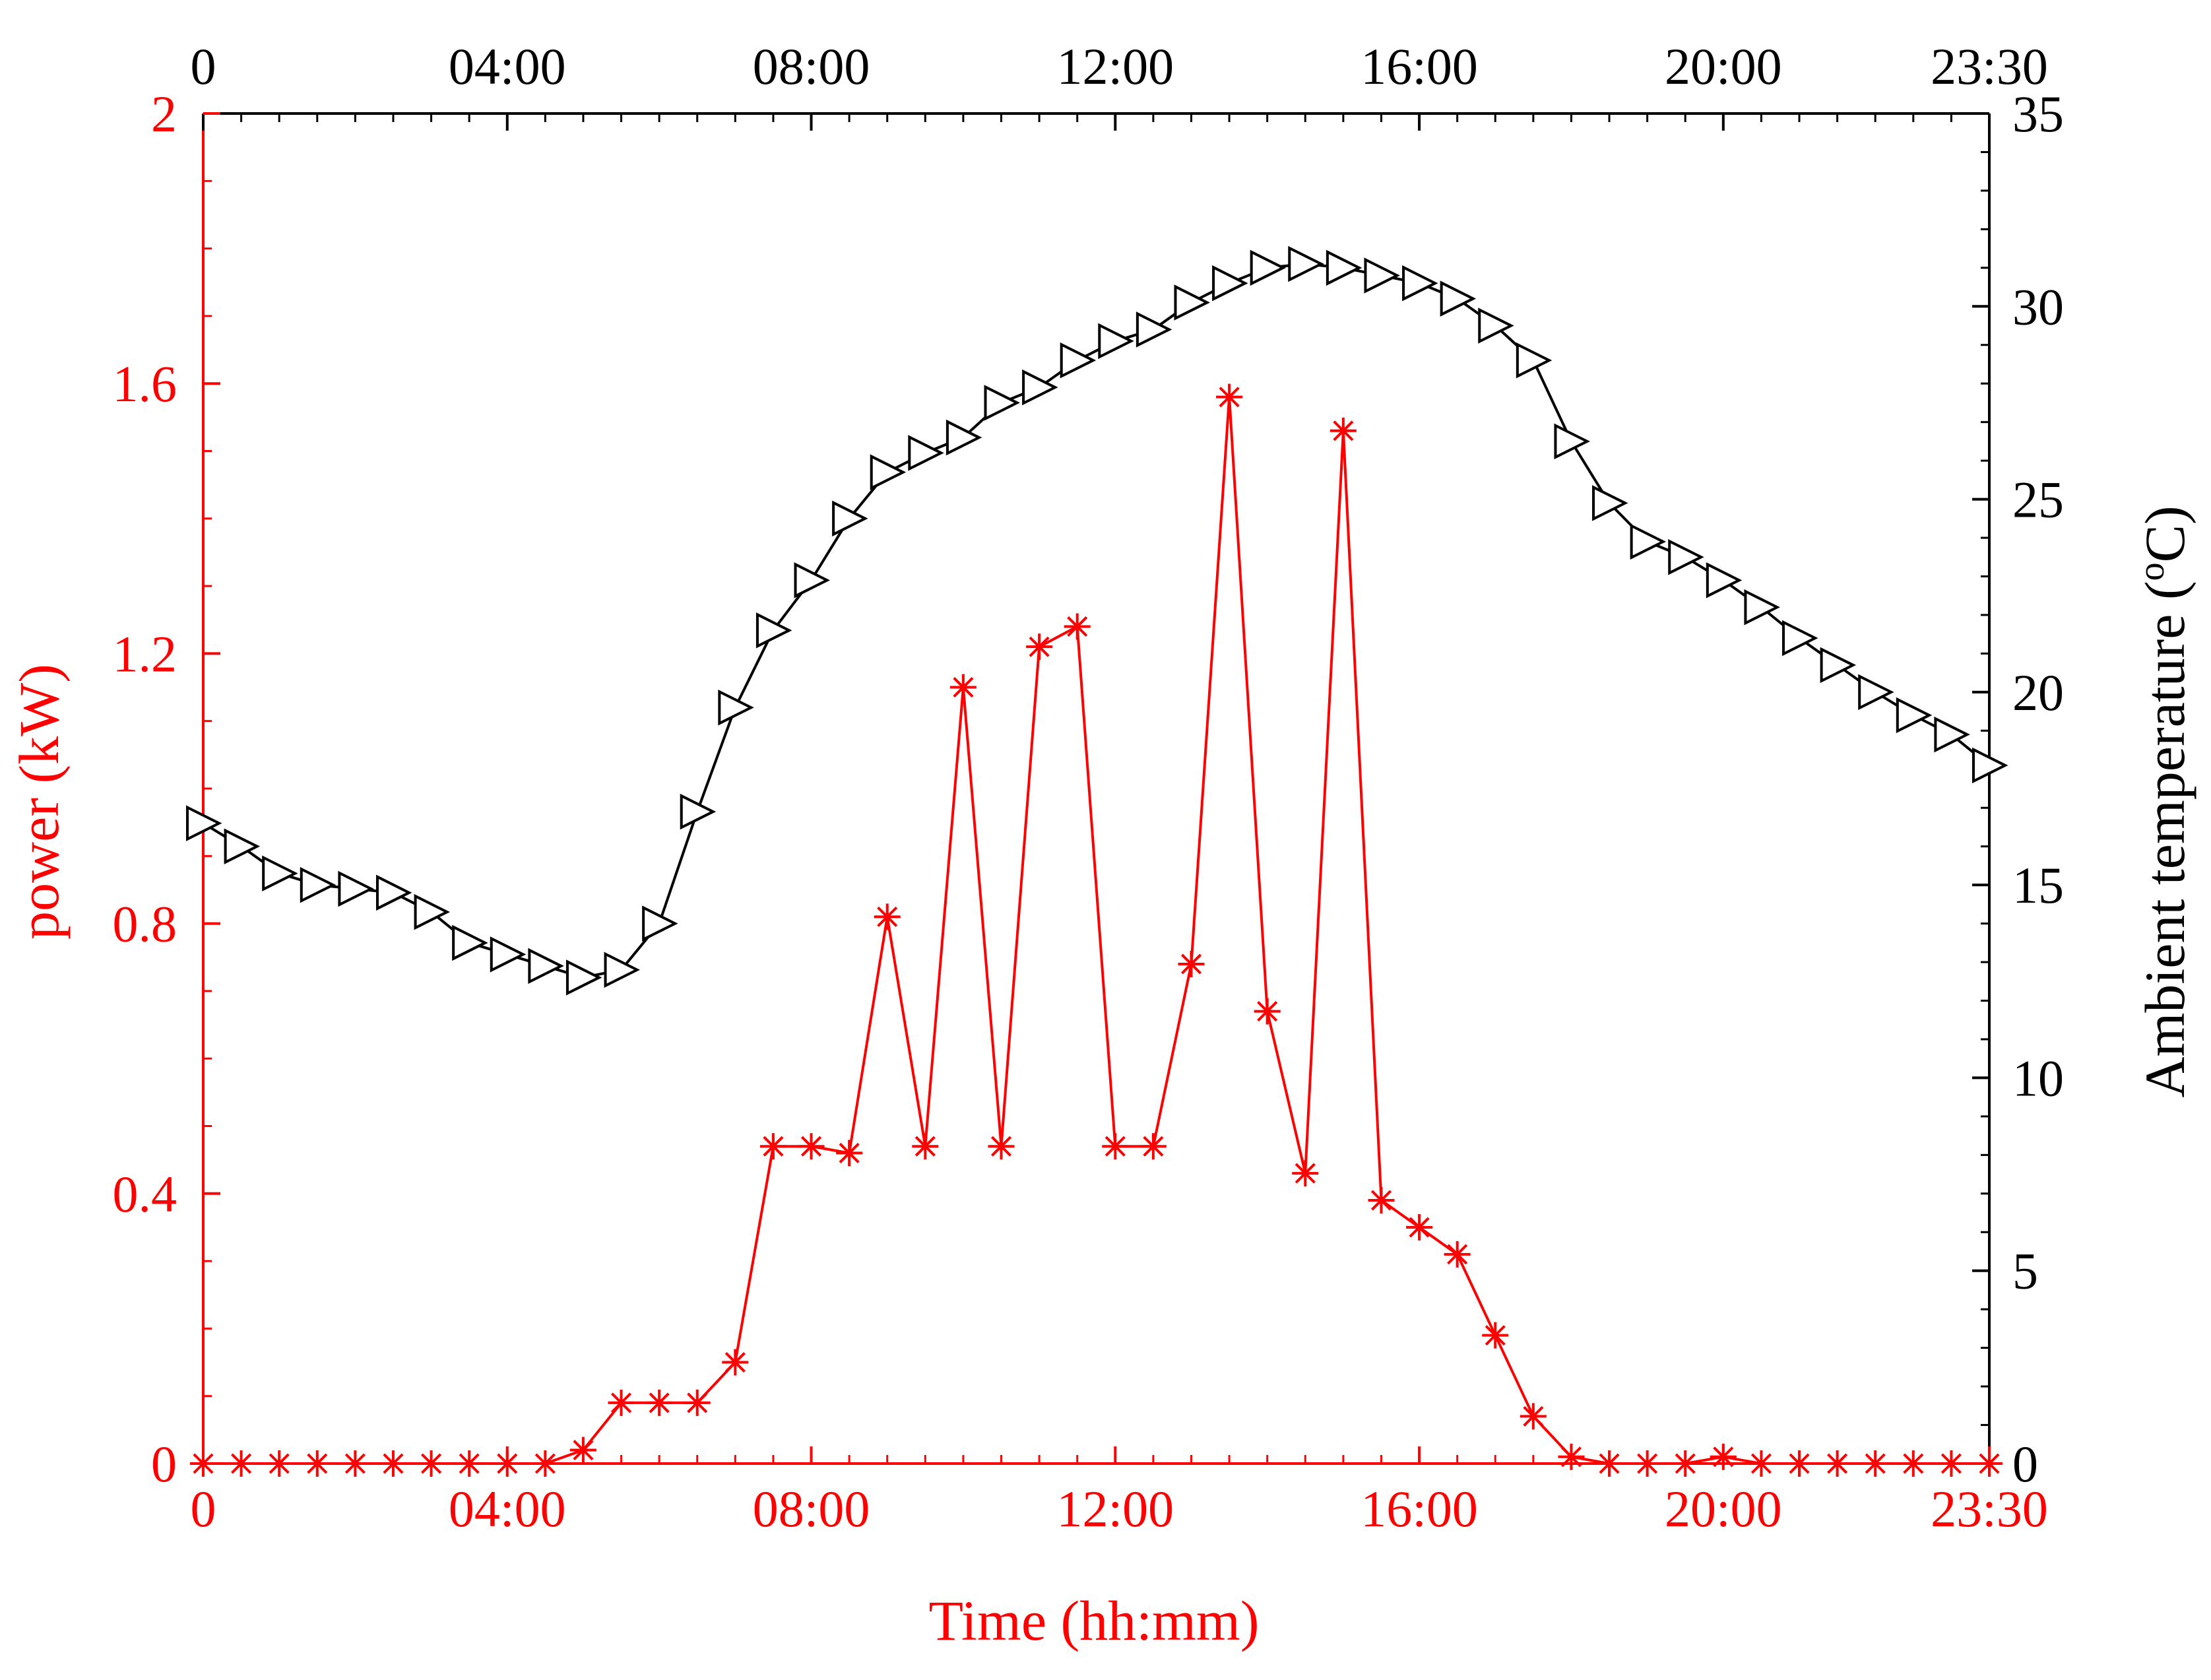 The height and width of the screenshot is (1680, 2211). I want to click on y-left-axis-title: power (kW), so click(39, 802).